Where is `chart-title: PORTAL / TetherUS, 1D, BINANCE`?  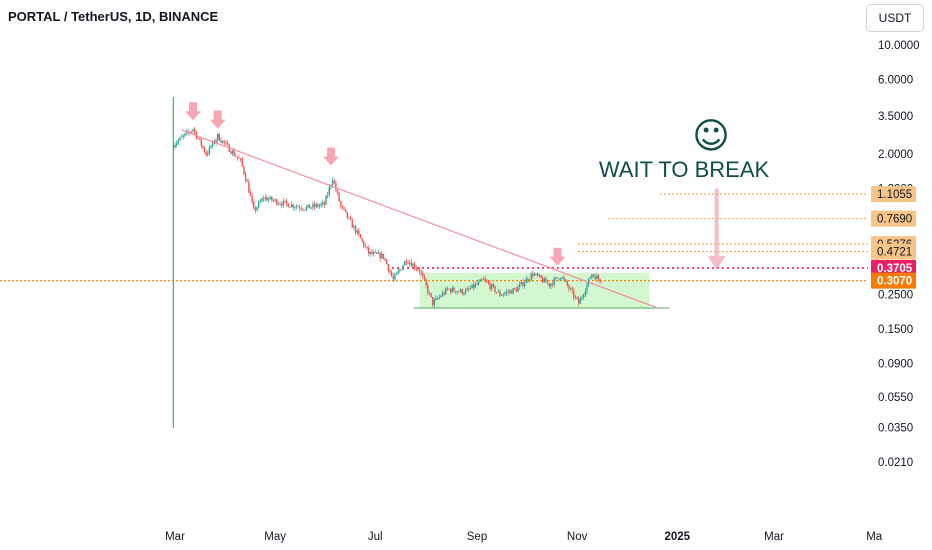
chart-title: PORTAL / TetherUS, 1D, BINANCE is located at coordinates (113, 16).